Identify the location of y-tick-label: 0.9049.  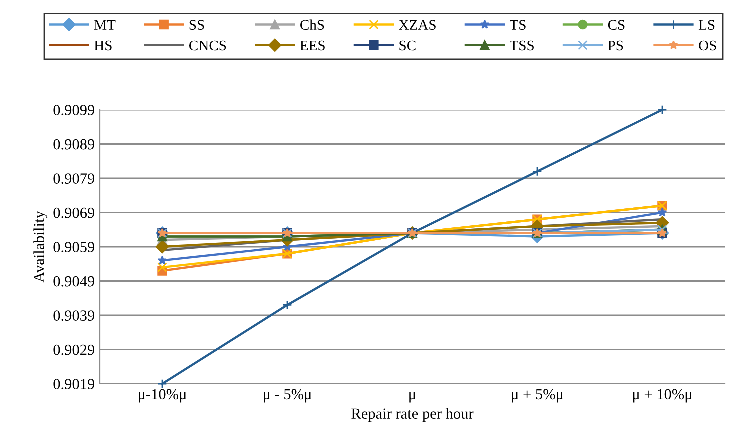
(74, 281).